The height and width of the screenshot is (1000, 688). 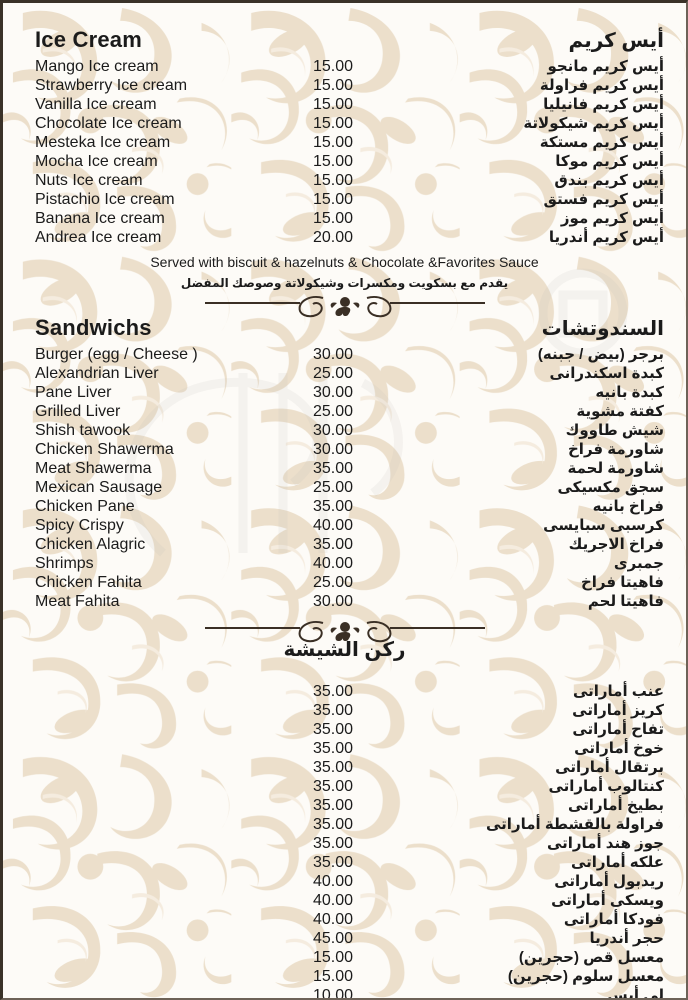 What do you see at coordinates (606, 237) in the screenshot?
I see `item-name-ar: أيس كريم أندريا` at bounding box center [606, 237].